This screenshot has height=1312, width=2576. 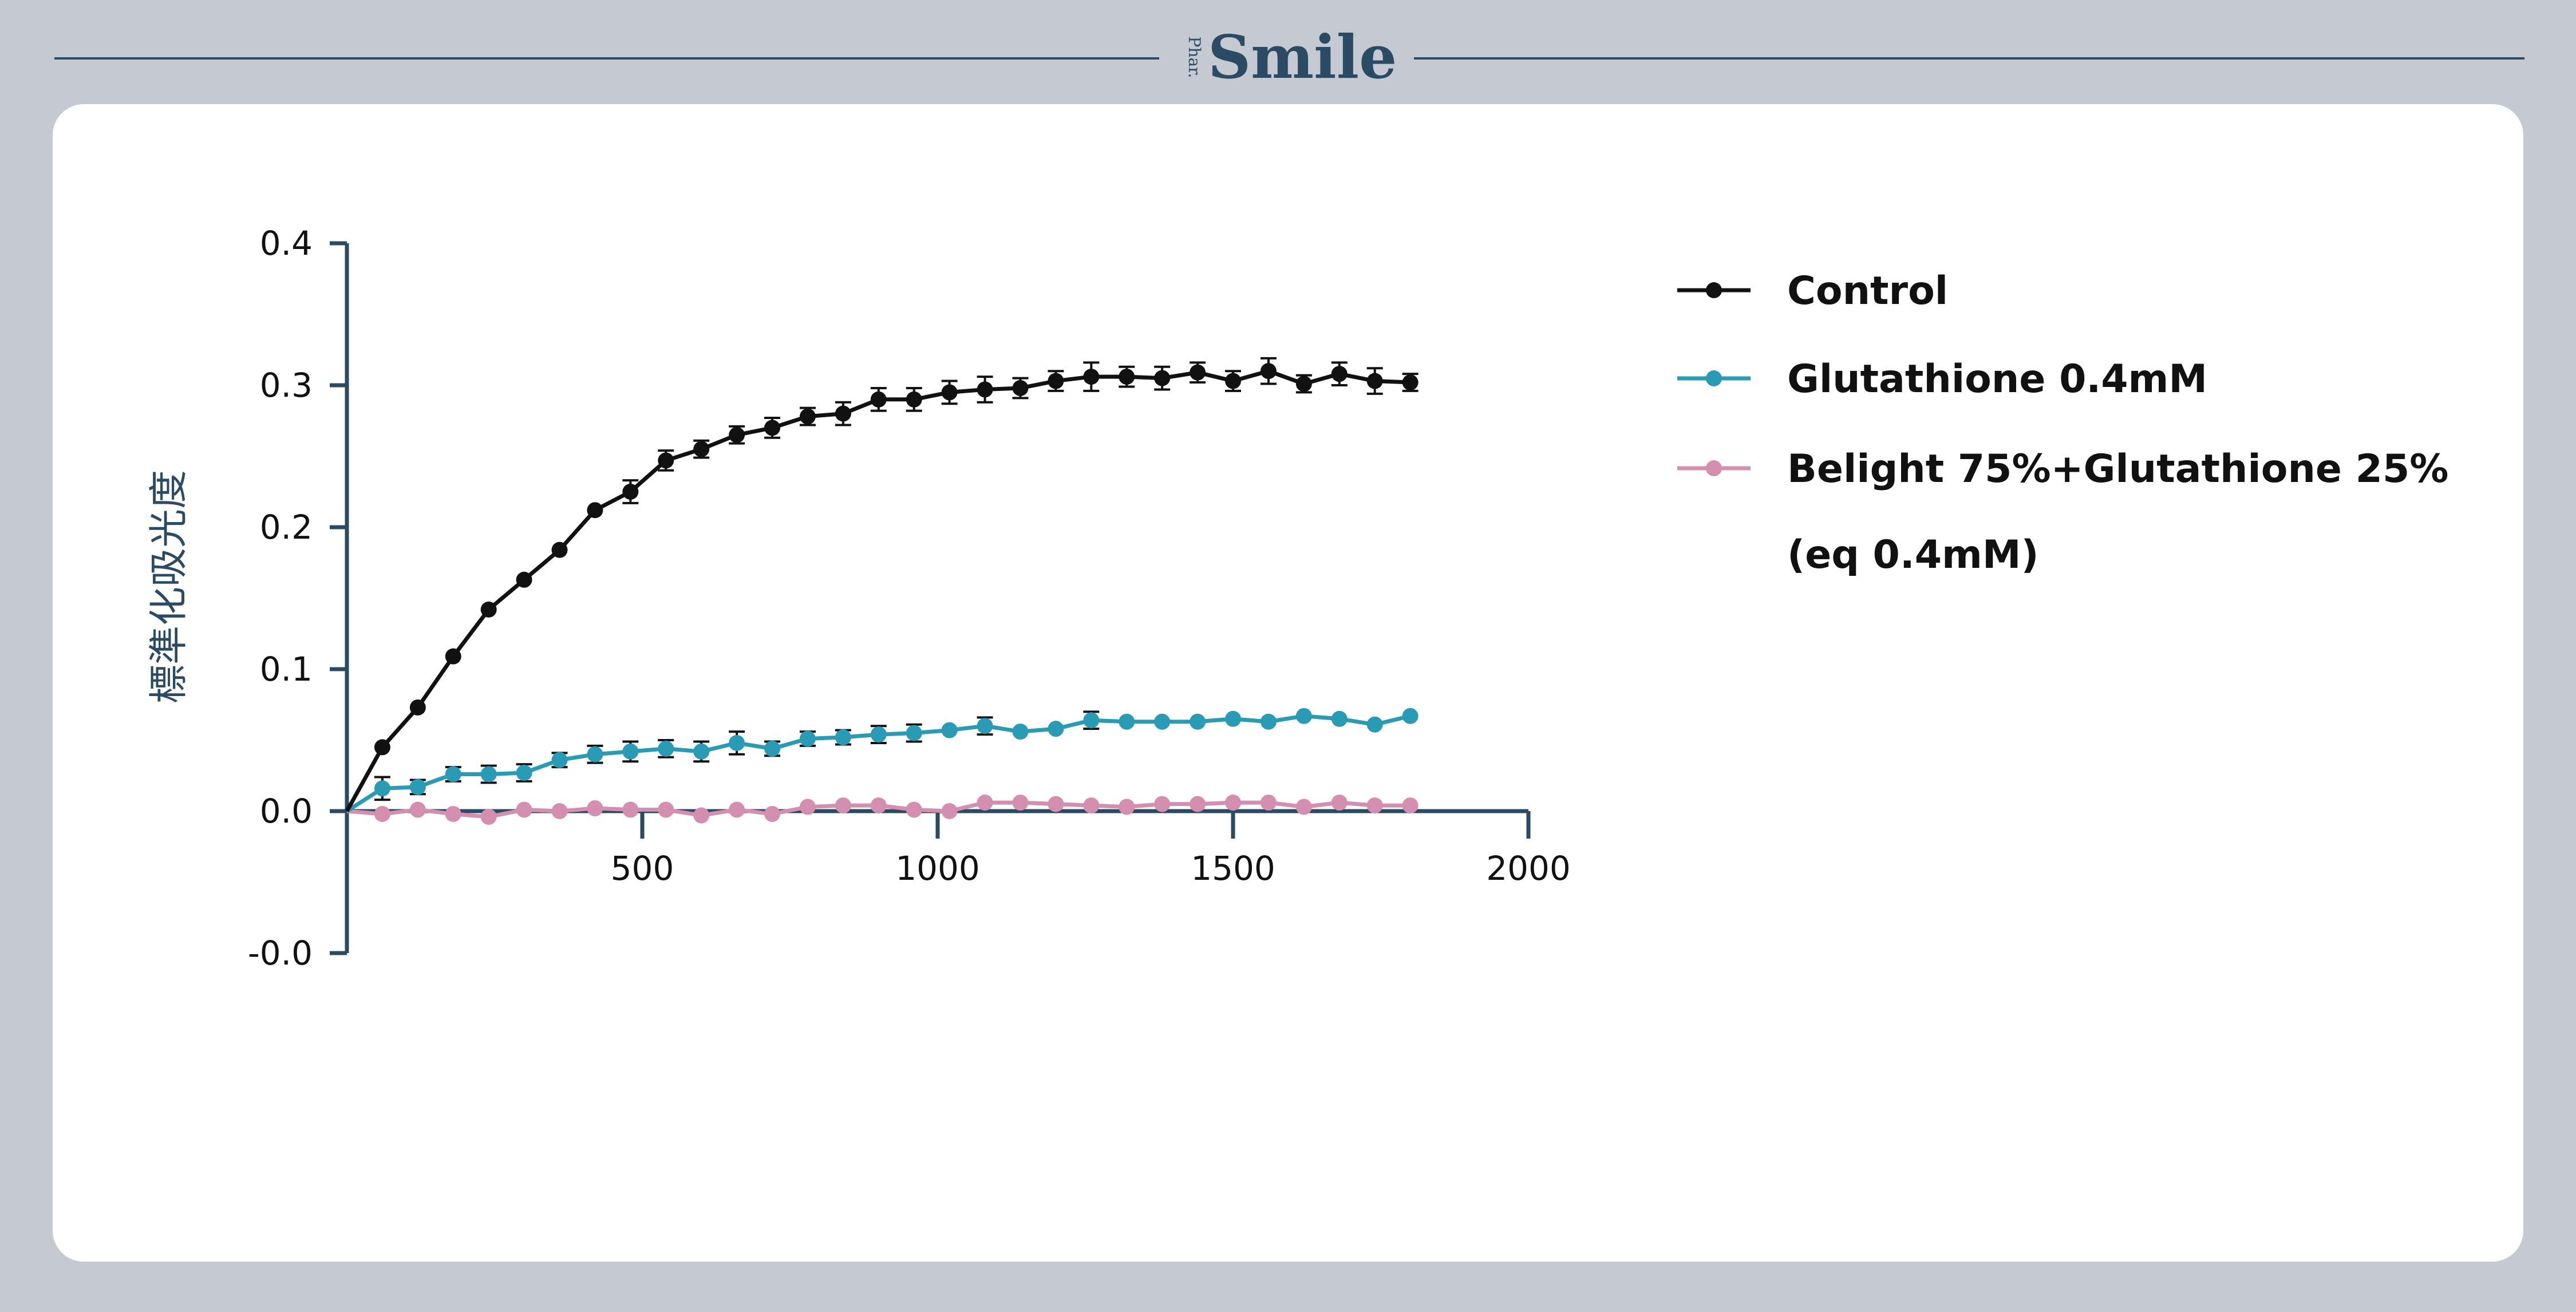 What do you see at coordinates (1302, 57) in the screenshot?
I see `brand-name: Smile` at bounding box center [1302, 57].